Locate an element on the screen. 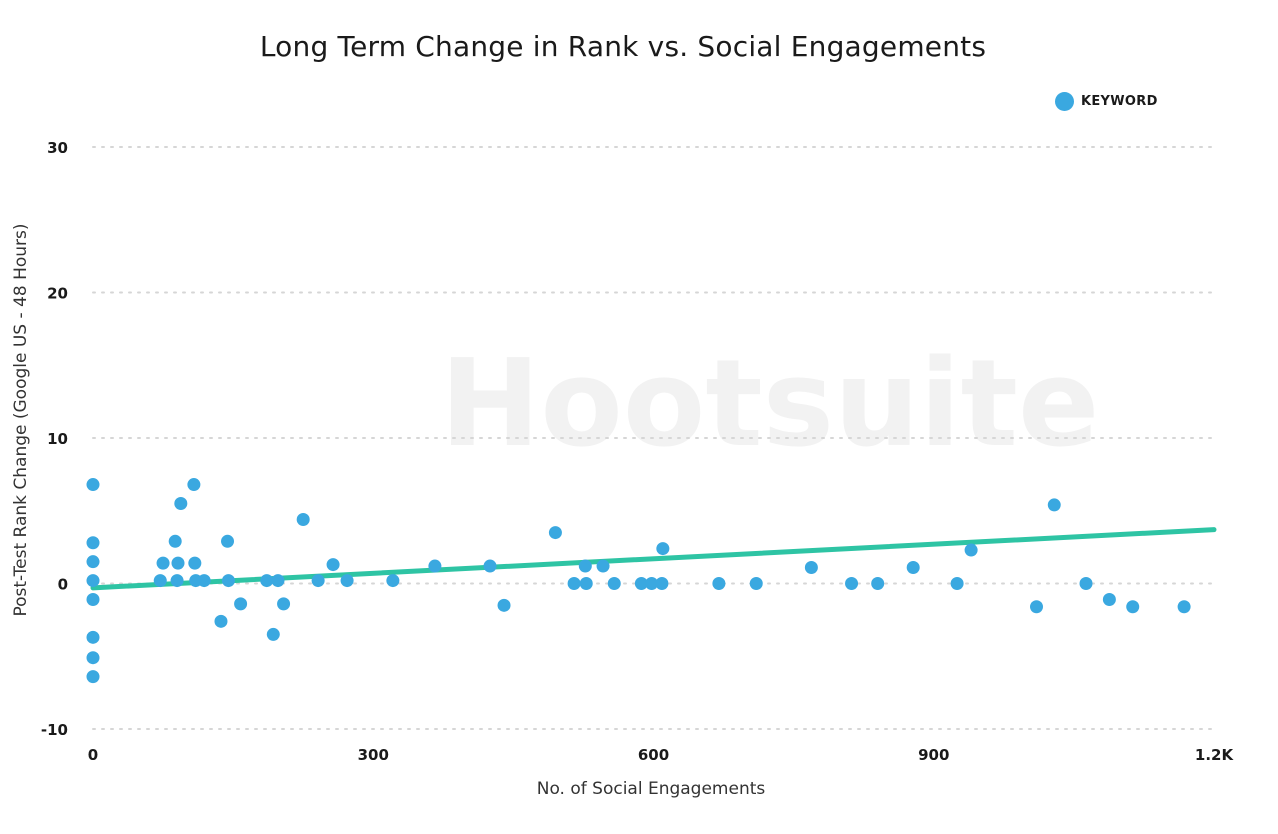 The image size is (1278, 834). x-tick-label: 600 is located at coordinates (653, 755).